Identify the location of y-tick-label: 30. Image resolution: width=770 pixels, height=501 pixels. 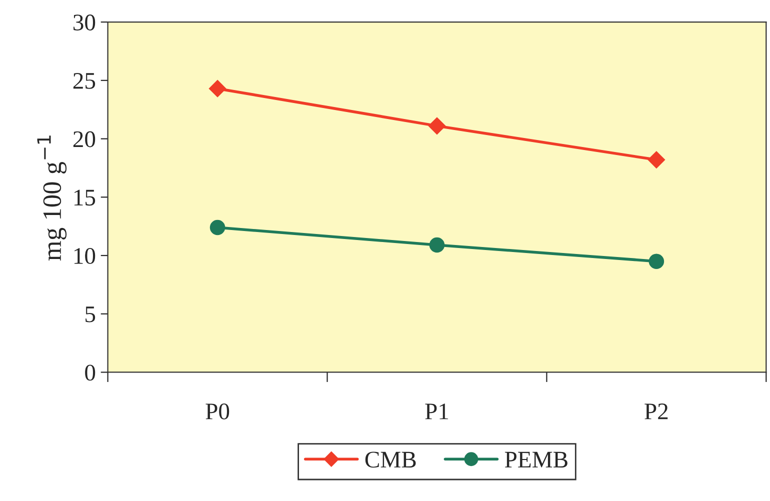
(85, 22).